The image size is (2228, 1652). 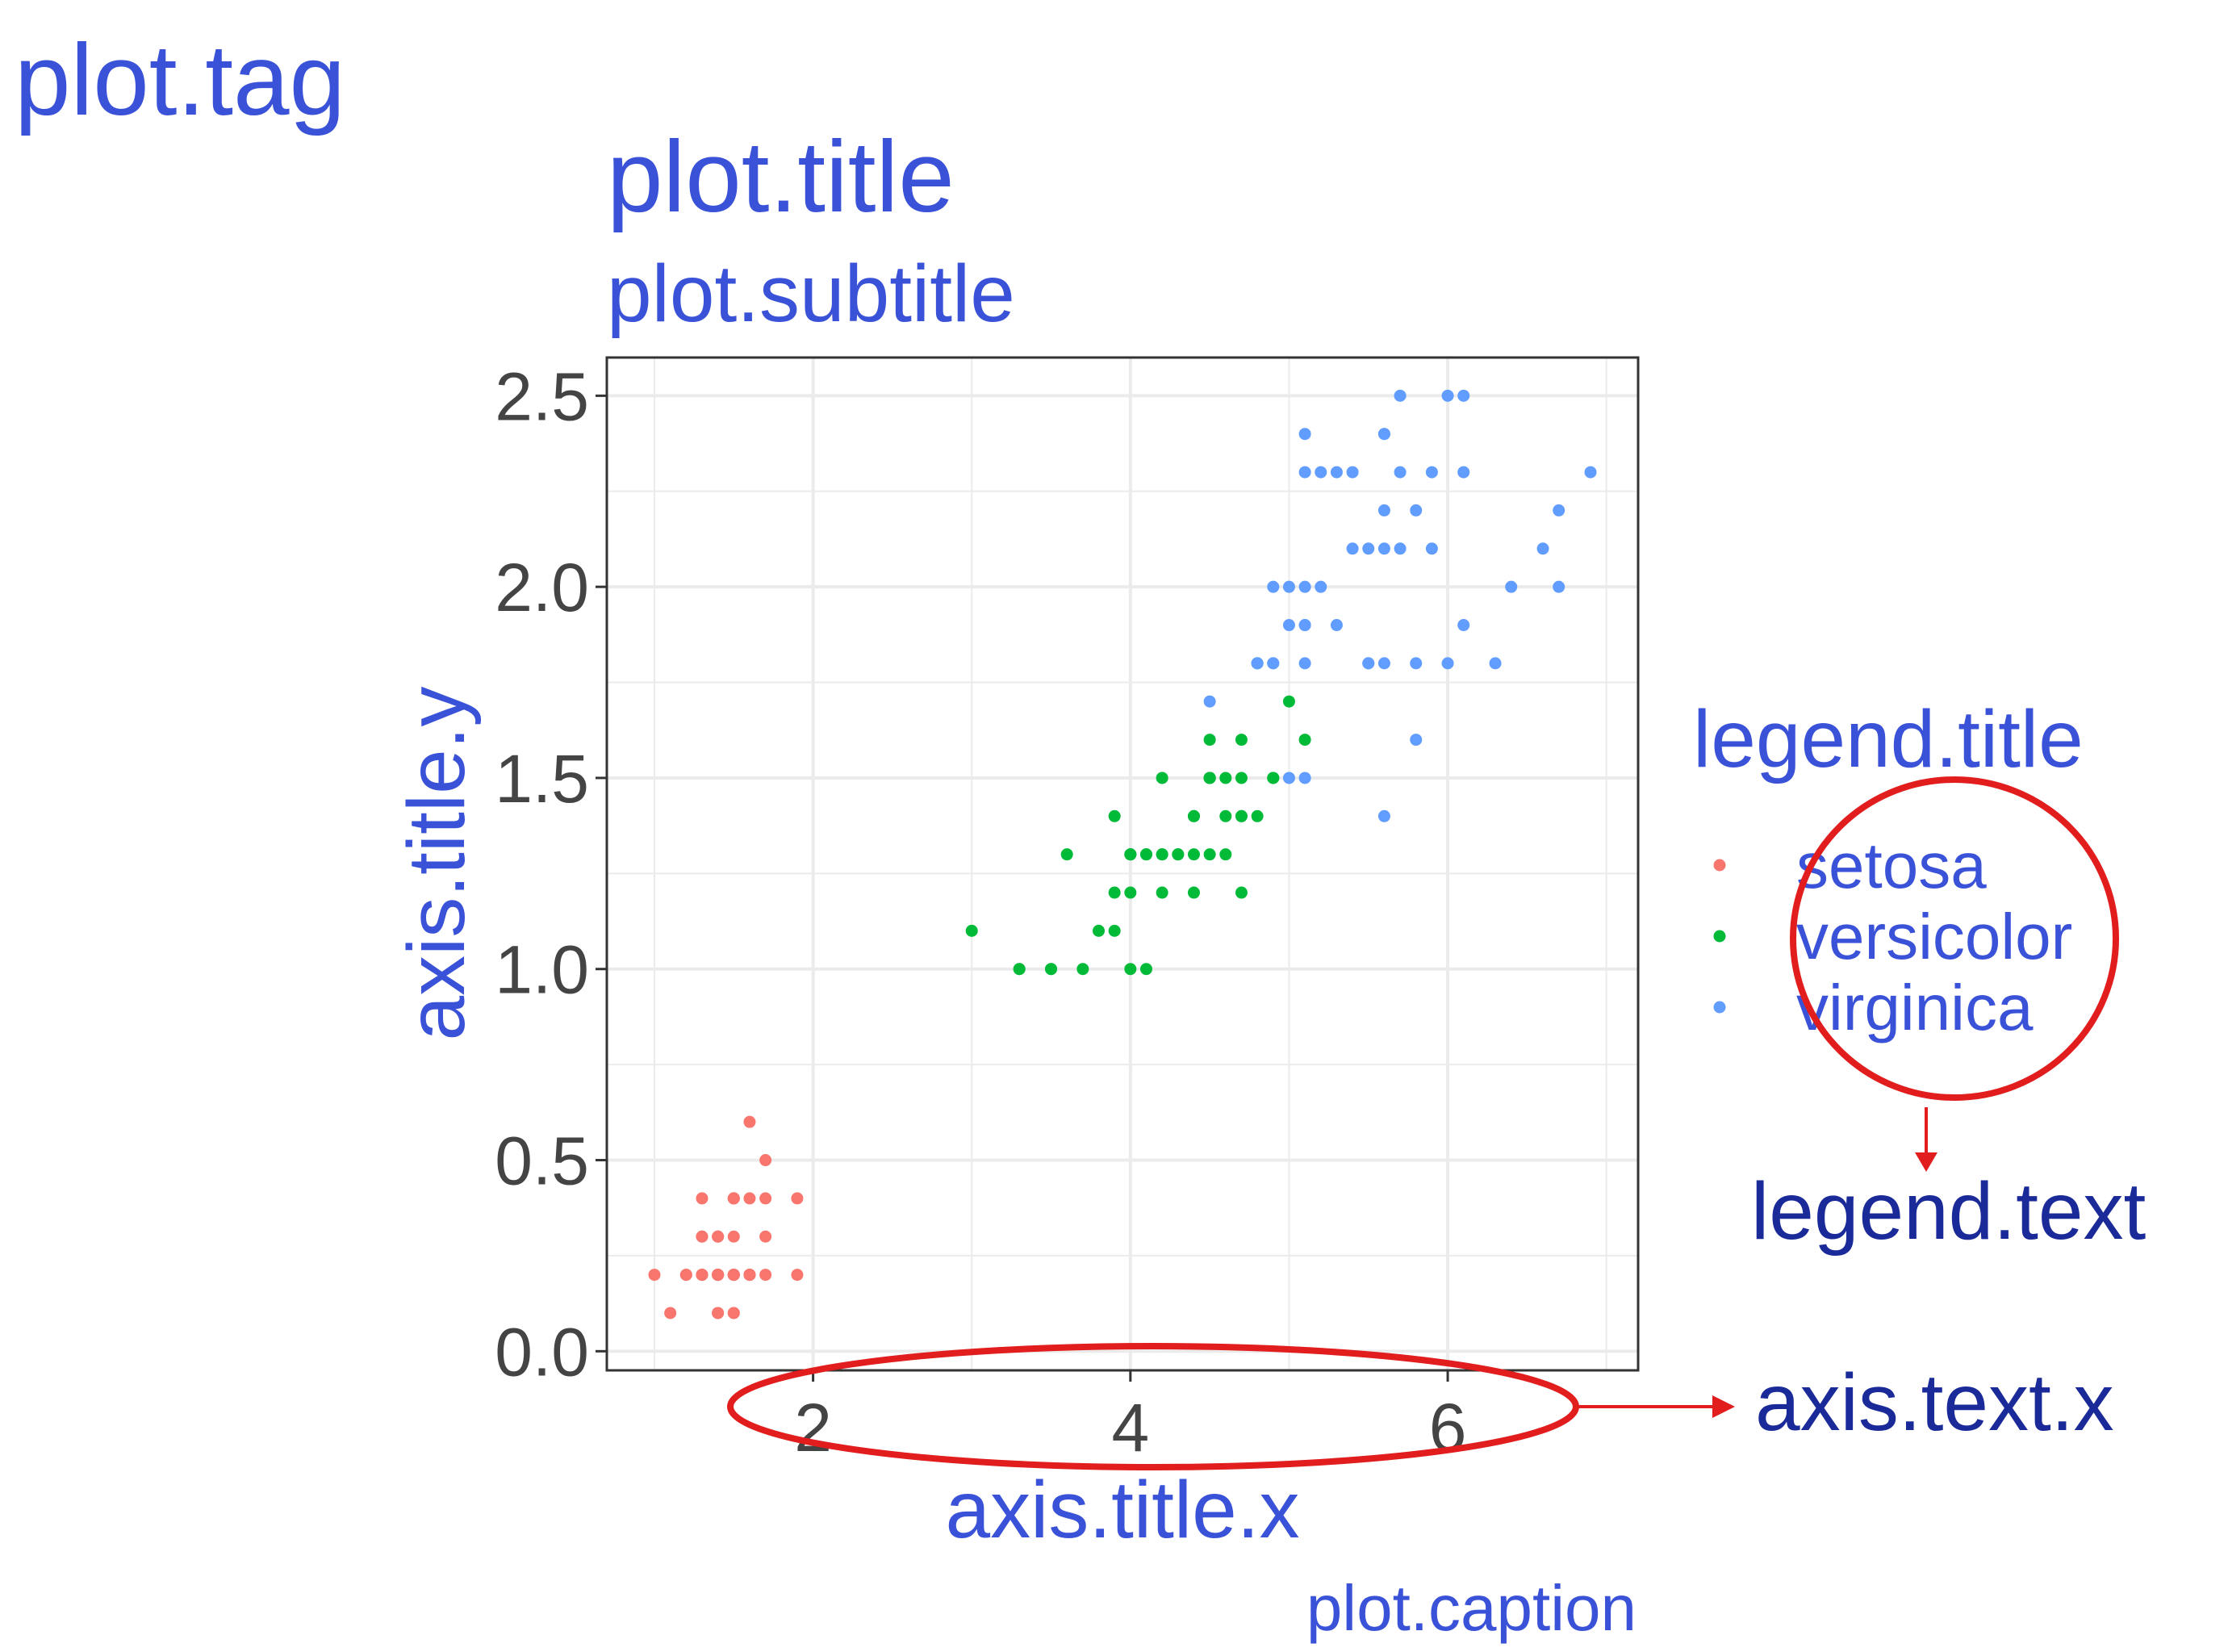 I want to click on legend-key-virginica, so click(x=1719, y=1007).